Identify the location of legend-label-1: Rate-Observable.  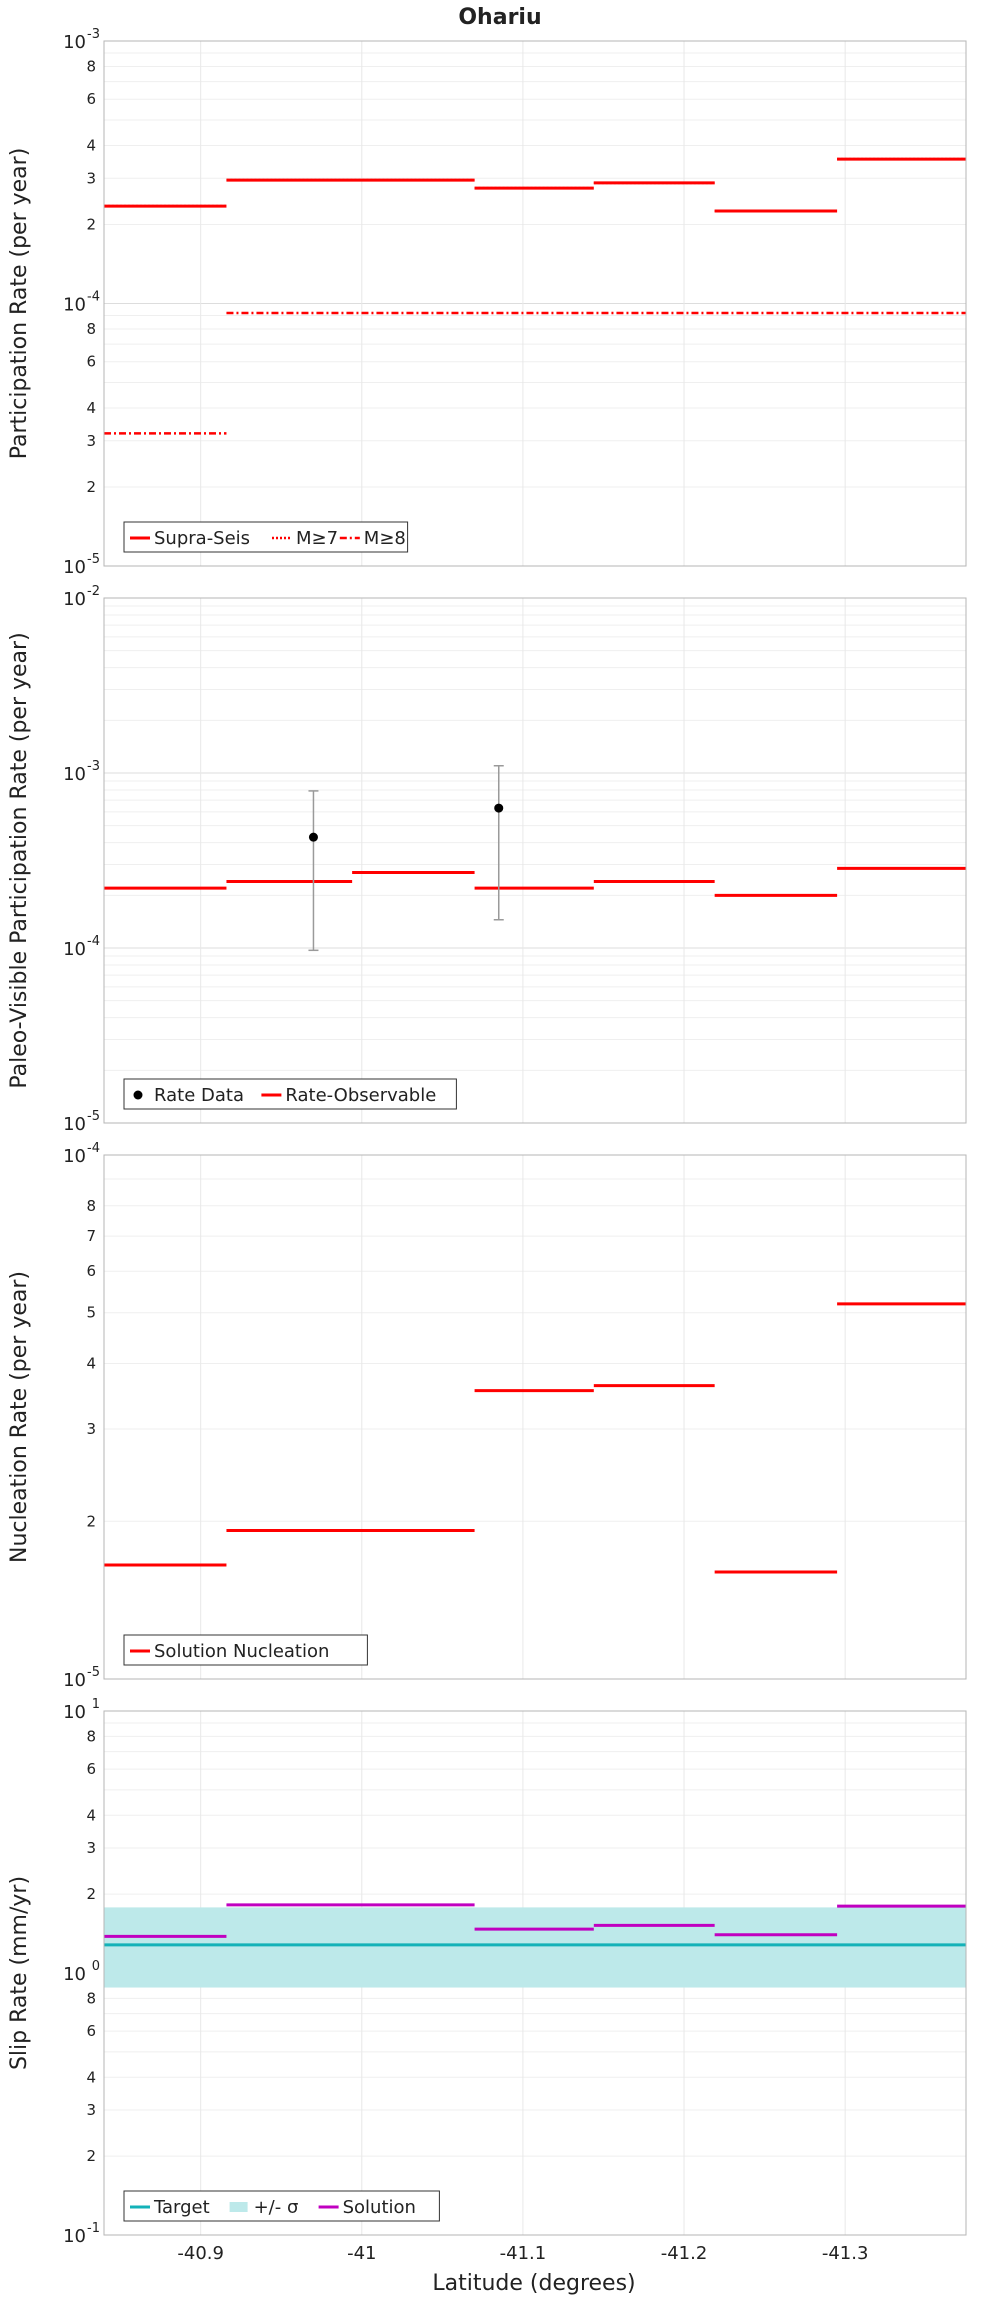
(360, 1095).